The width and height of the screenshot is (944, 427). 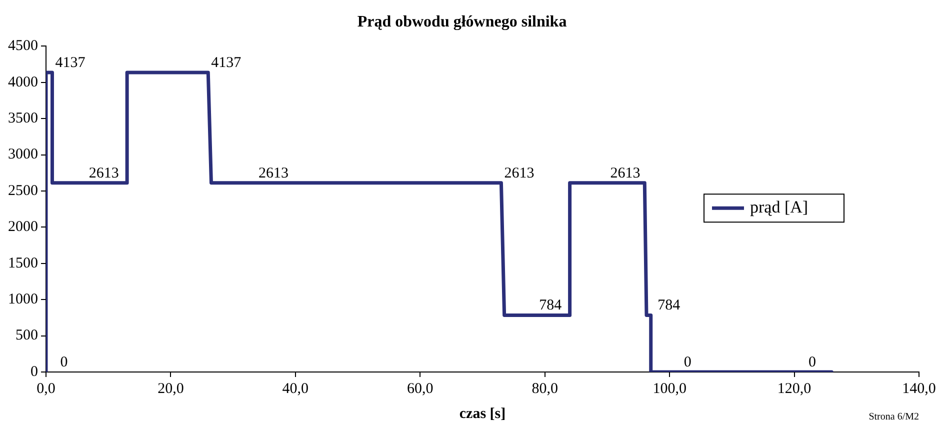 What do you see at coordinates (919, 388) in the screenshot?
I see `x-tick-label: 140,0` at bounding box center [919, 388].